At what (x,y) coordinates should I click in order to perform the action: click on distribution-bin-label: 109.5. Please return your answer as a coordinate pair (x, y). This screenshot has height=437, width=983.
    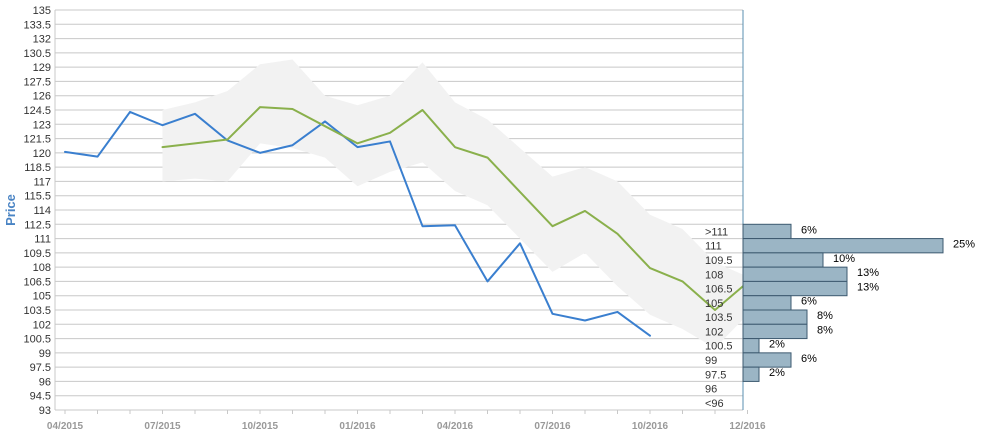
    Looking at the image, I should click on (719, 261).